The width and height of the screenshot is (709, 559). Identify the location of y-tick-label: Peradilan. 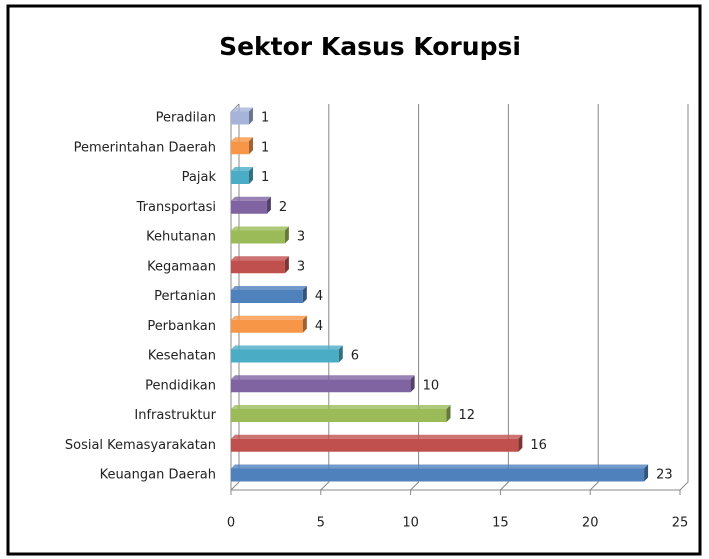
(186, 118).